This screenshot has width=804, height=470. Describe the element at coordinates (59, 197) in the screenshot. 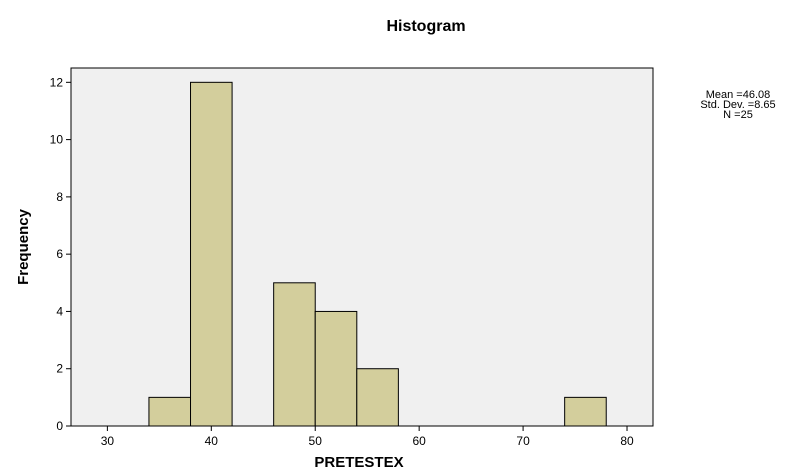

I see `y-tick-label: 8` at that location.